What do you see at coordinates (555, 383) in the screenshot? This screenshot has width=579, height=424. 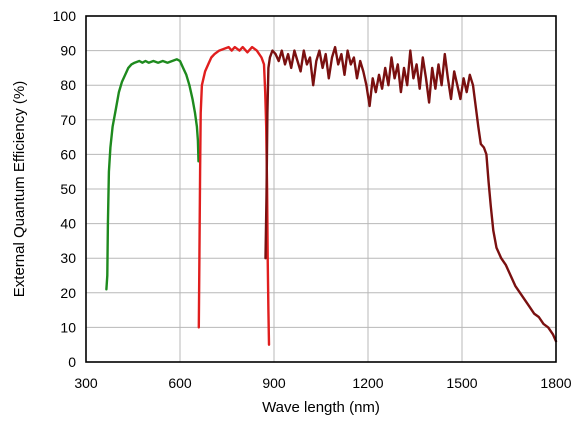 I see `x-tick-label: 1800` at bounding box center [555, 383].